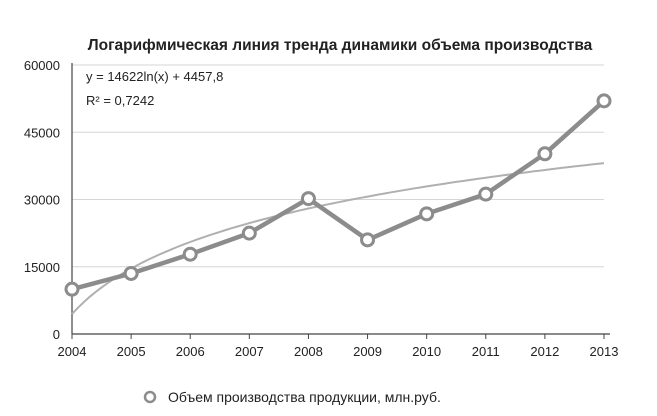 The image size is (657, 416). Describe the element at coordinates (154, 76) in the screenshot. I see `trend-equation: y = 14622ln(x) + 4457,8` at that location.